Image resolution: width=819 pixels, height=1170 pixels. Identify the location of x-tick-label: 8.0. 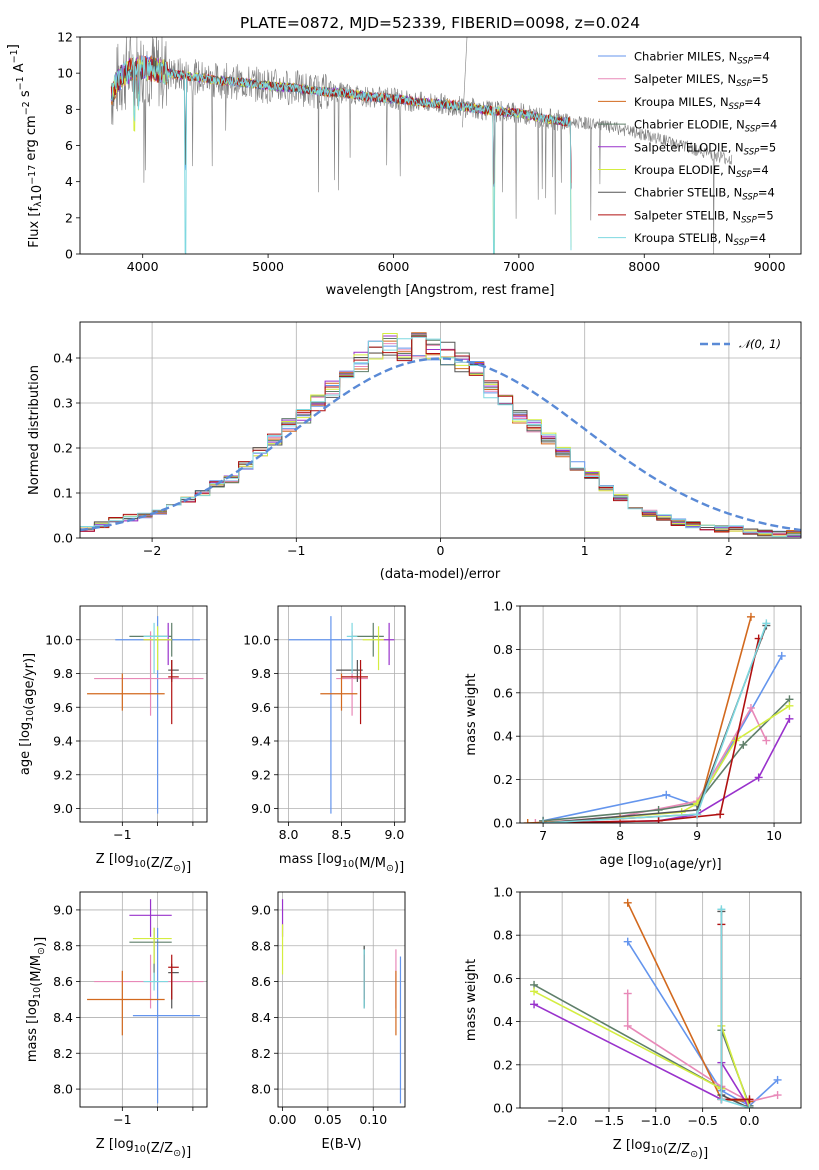
(289, 834).